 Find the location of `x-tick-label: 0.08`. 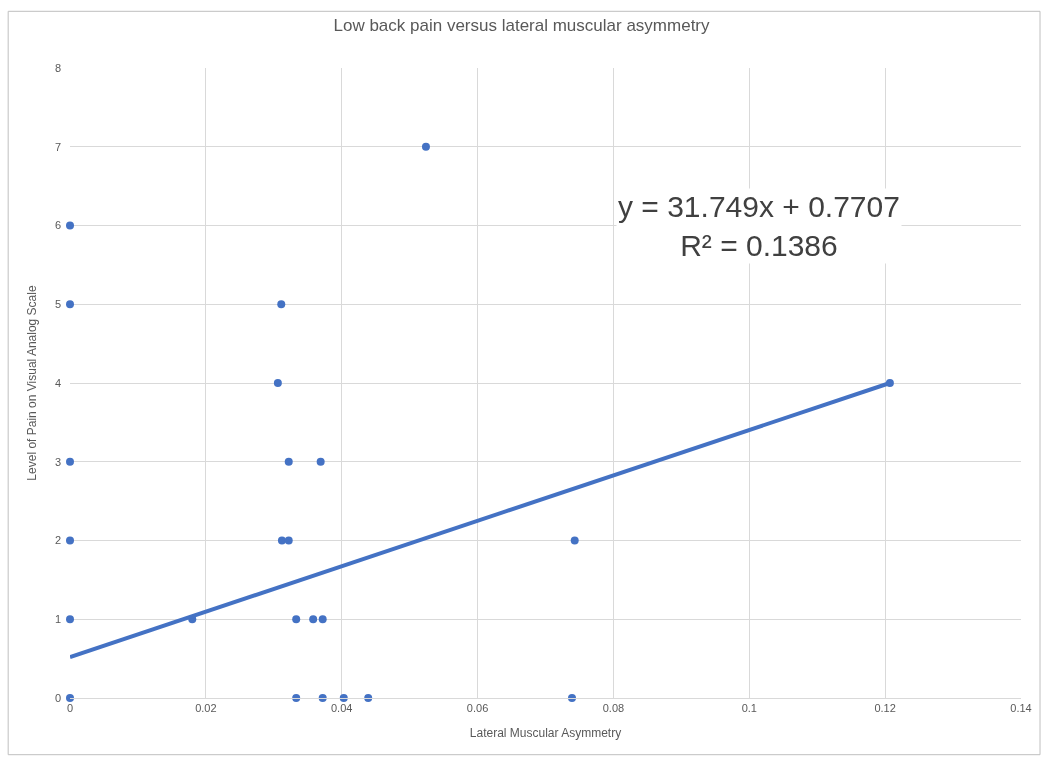

x-tick-label: 0.08 is located at coordinates (613, 708).